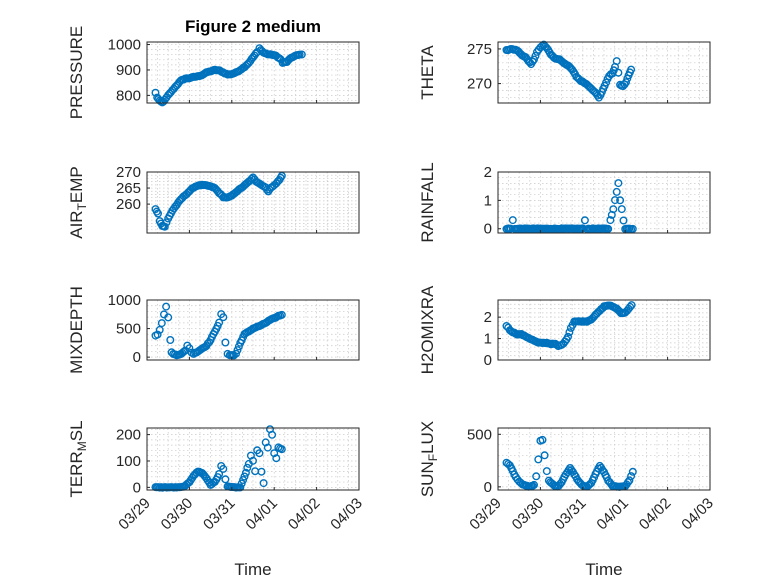  I want to click on y-axis-label: SUNFLUX, so click(429, 459).